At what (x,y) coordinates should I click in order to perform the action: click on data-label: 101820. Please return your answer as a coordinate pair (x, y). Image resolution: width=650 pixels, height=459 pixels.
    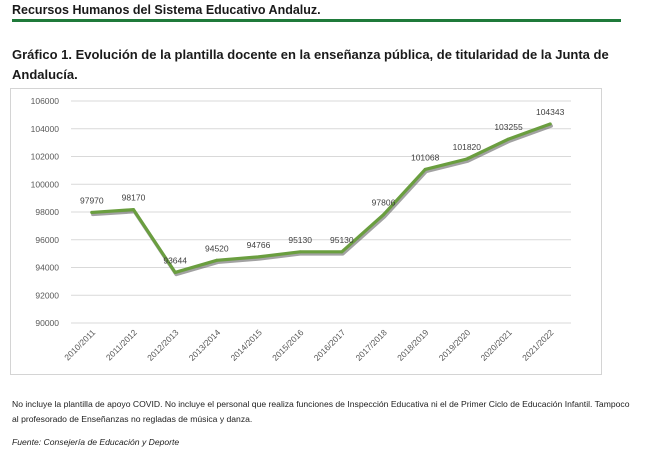
    Looking at the image, I should click on (467, 147).